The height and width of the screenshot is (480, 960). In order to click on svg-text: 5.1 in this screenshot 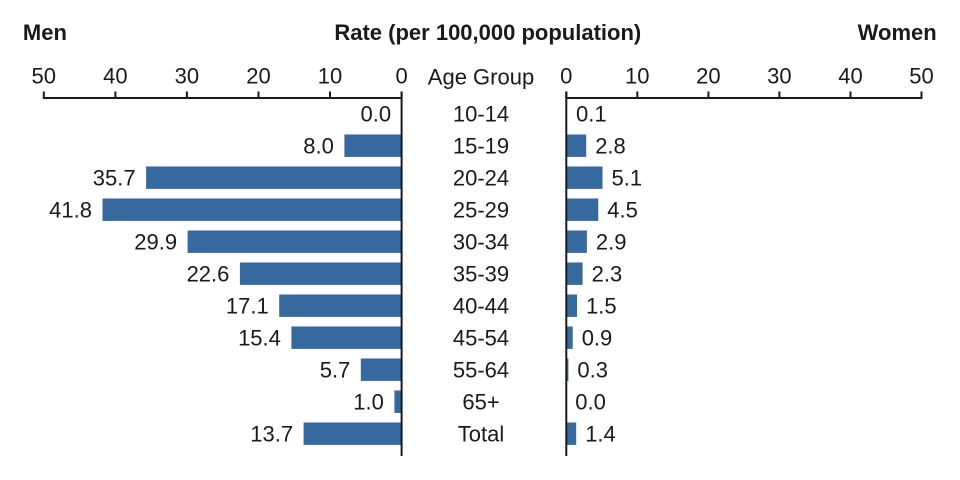, I will do `click(627, 177)`.